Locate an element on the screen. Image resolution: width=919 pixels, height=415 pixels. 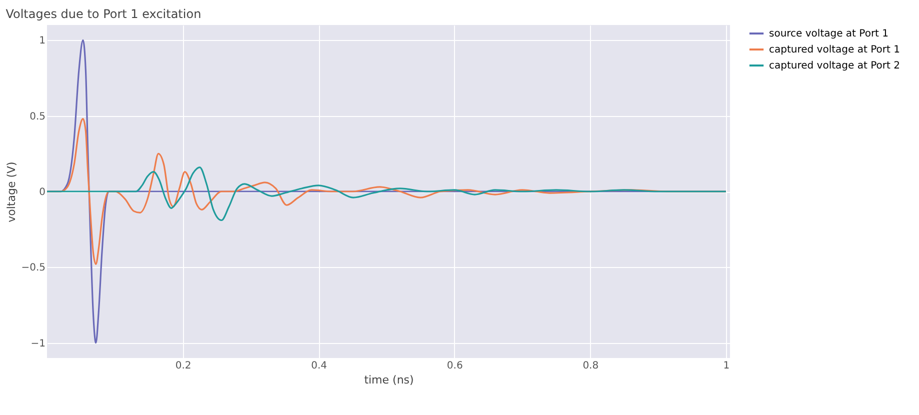
y-tick-label: 0.5 is located at coordinates (38, 116).